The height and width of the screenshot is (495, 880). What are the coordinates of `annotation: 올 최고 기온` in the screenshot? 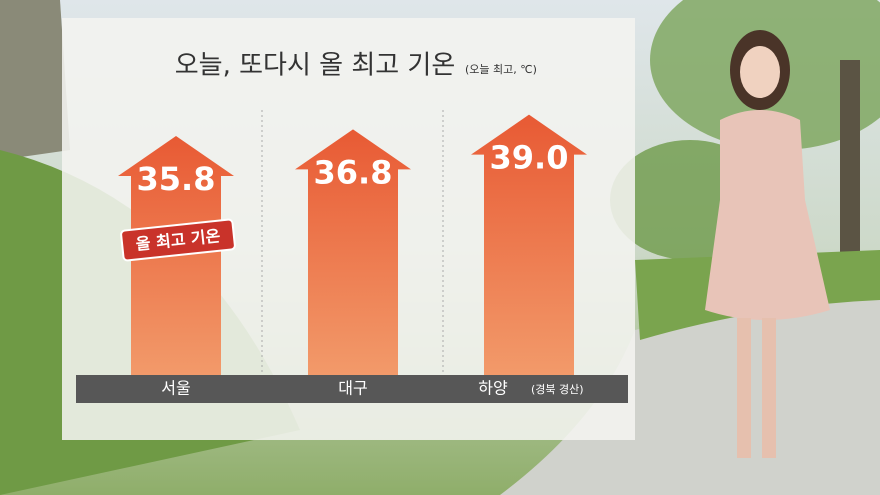 It's located at (178, 240).